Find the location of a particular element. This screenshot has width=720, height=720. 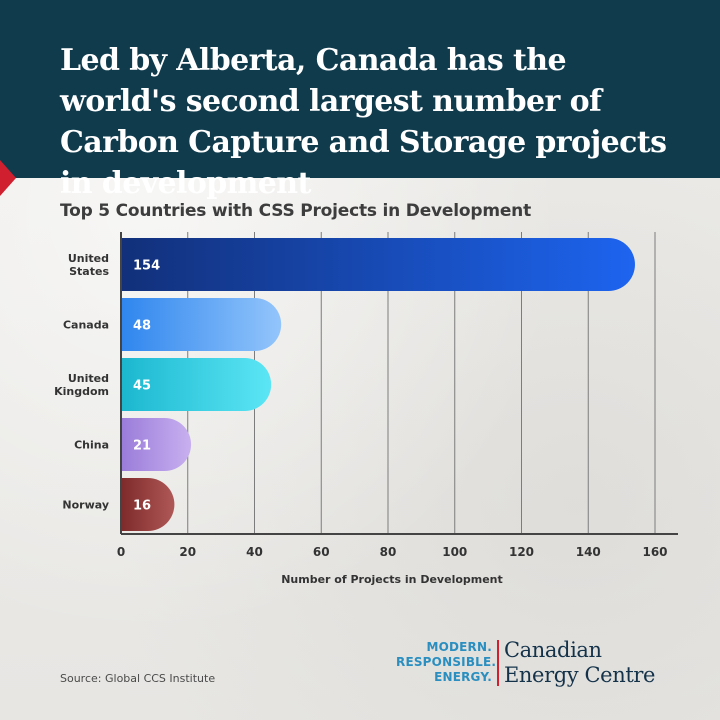

tagline-line: RESPONSIBLE. is located at coordinates (446, 662).